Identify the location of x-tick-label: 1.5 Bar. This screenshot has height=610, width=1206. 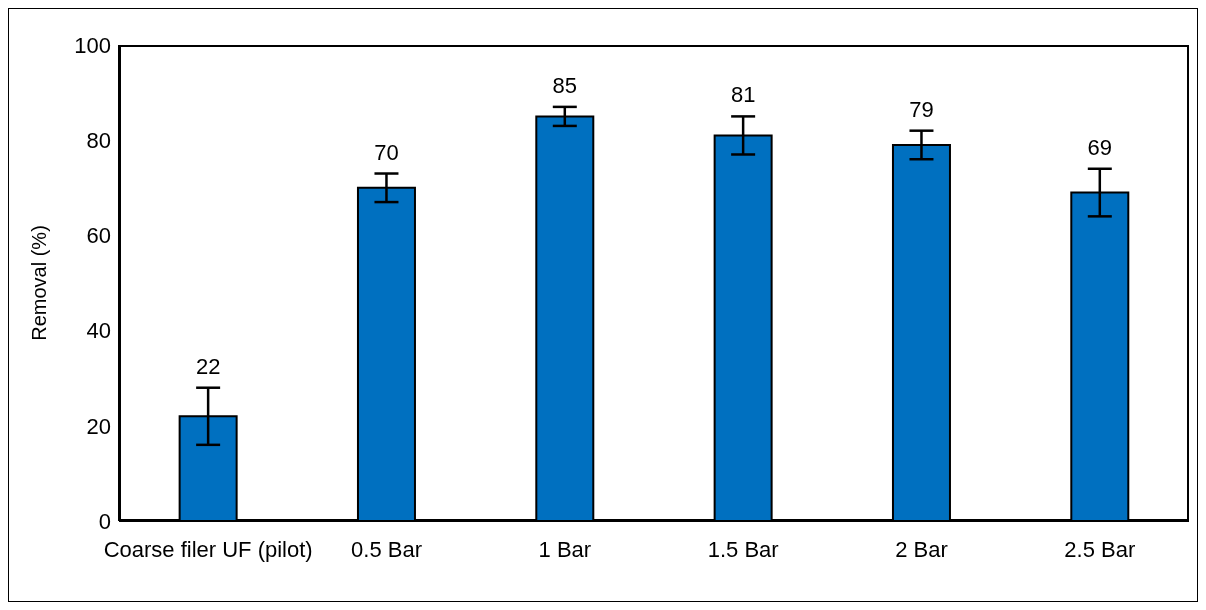
(743, 549).